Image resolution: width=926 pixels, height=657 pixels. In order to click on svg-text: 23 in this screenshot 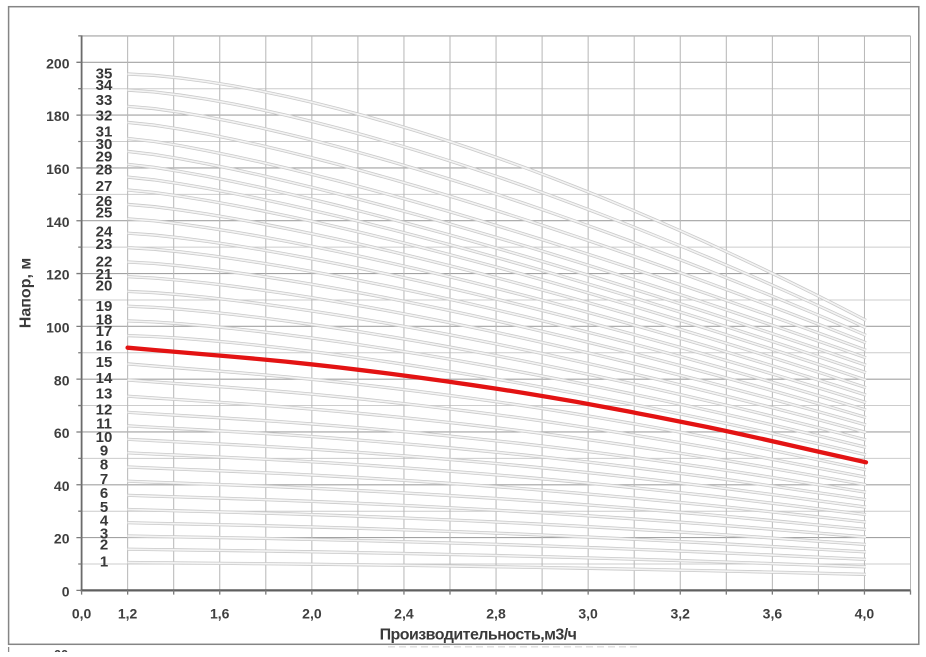, I will do `click(104, 244)`.